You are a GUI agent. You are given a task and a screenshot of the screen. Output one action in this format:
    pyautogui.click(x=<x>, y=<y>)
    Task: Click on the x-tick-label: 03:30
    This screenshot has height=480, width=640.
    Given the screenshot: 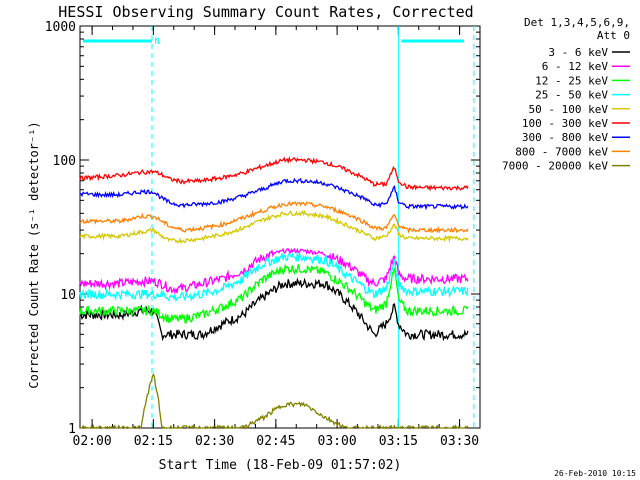 What is the action you would take?
    pyautogui.click(x=459, y=441)
    